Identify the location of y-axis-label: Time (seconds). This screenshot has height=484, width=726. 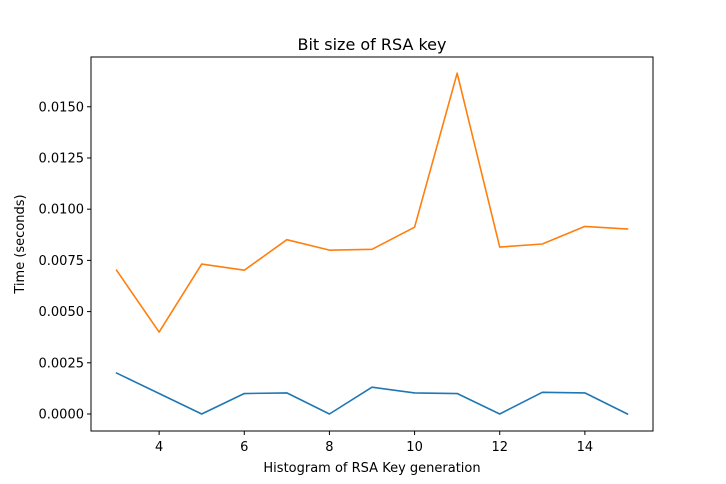
(20, 244).